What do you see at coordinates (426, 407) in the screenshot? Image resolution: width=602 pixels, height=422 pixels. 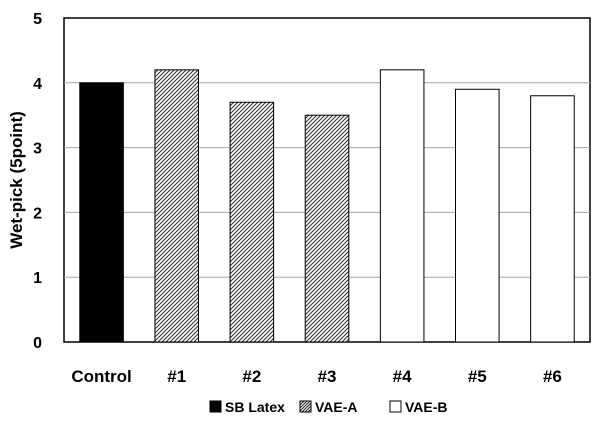 I see `legend-label: VAE-B` at bounding box center [426, 407].